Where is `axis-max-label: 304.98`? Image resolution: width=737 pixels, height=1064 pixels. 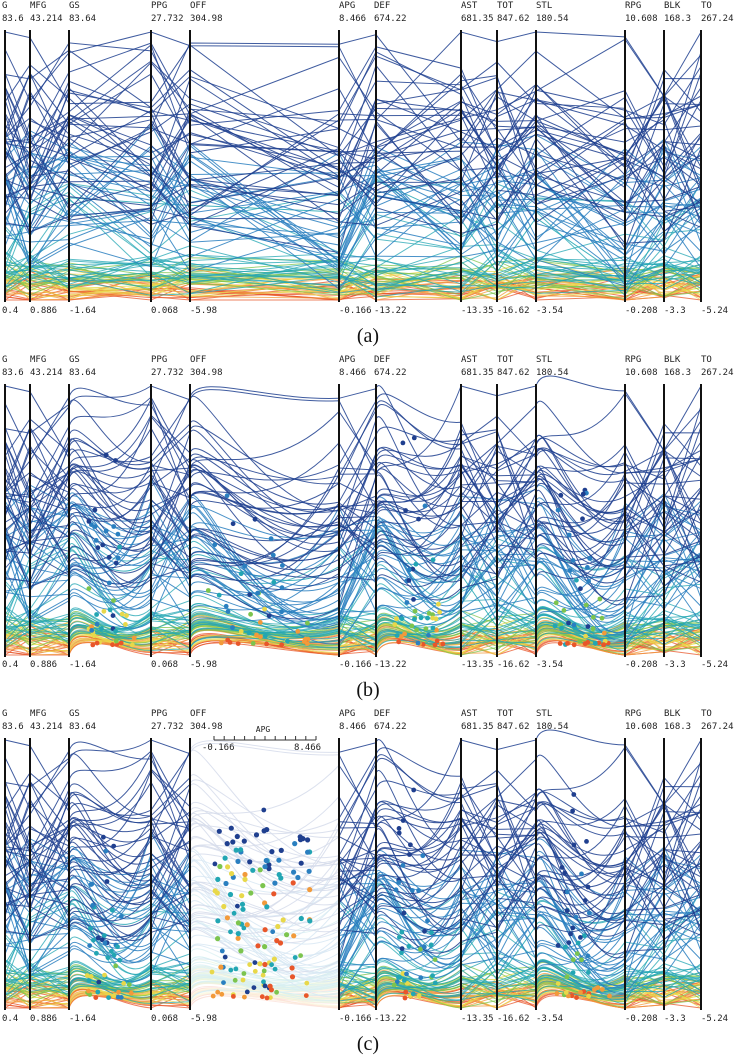 axis-max-label: 304.98 is located at coordinates (206, 19).